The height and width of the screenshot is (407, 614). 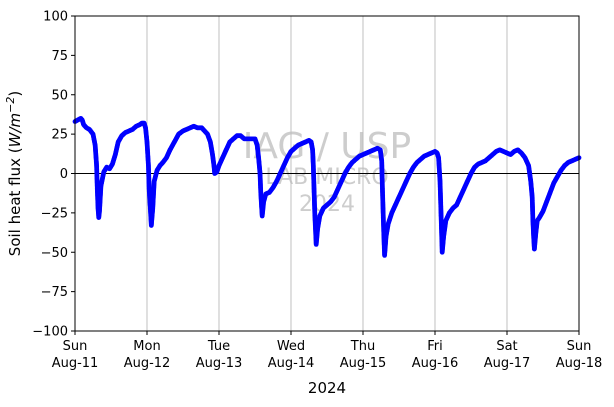 What do you see at coordinates (327, 388) in the screenshot?
I see `x-axis-label: 2024` at bounding box center [327, 388].